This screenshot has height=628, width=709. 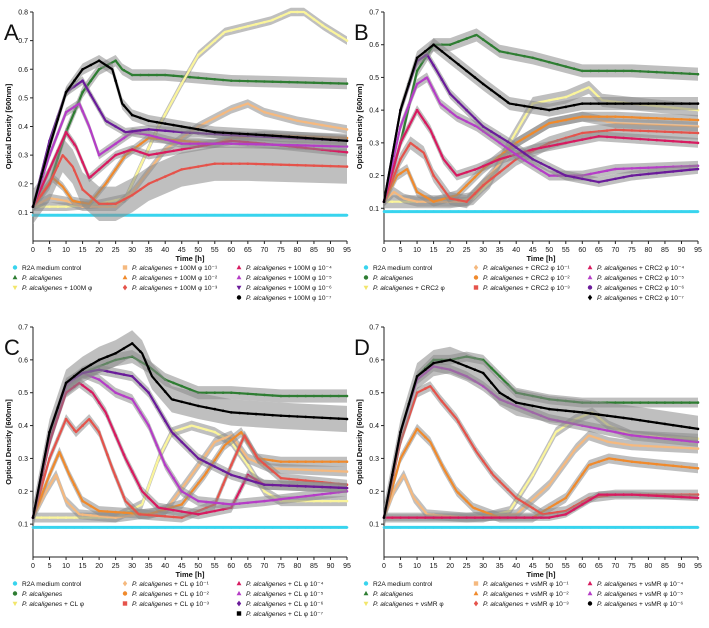 What do you see at coordinates (398, 584) in the screenshot?
I see `legend-item: R2A medium control` at bounding box center [398, 584].